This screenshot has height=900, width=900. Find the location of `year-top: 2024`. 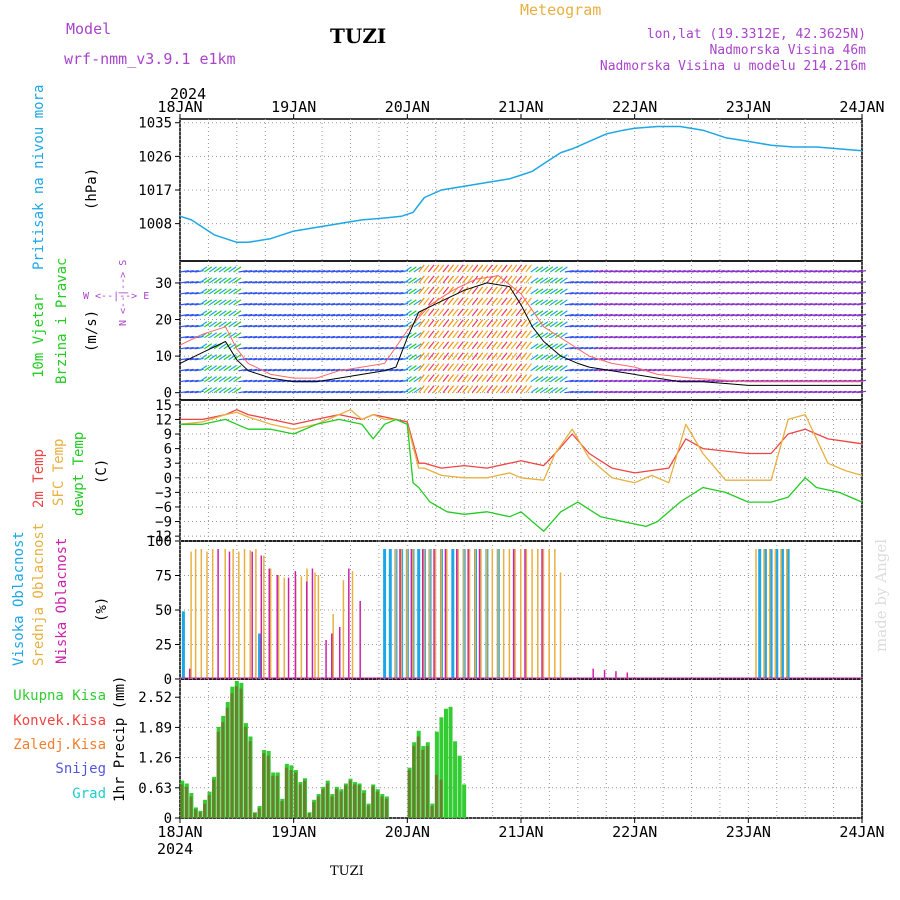

year-top: 2024 is located at coordinates (188, 94).